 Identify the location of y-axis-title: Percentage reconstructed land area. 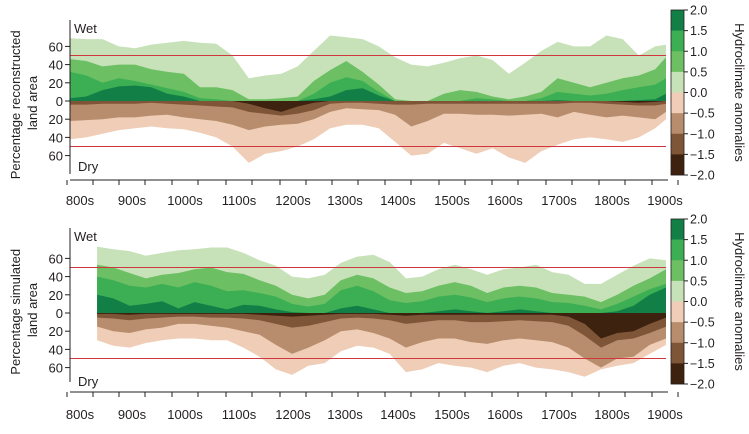
(24, 103).